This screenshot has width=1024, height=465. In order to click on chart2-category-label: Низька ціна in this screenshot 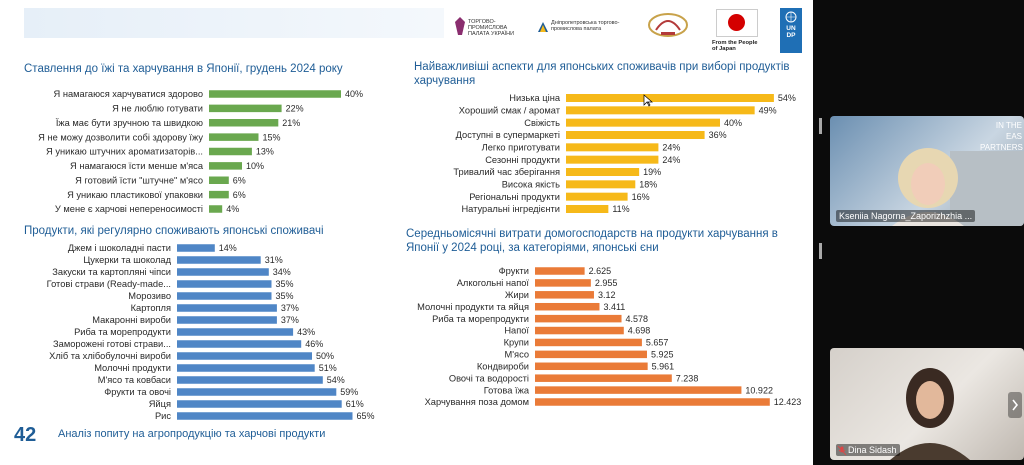, I will do `click(535, 98)`.